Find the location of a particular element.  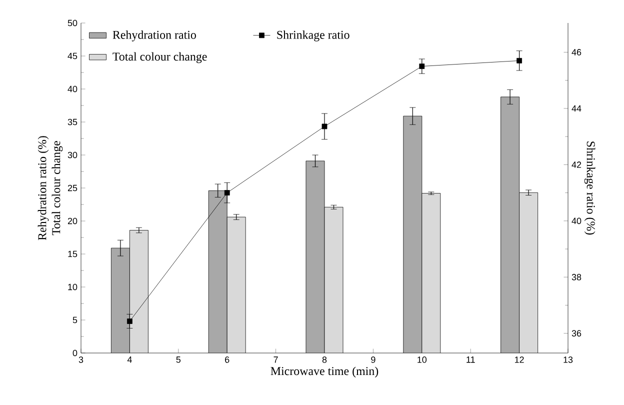

x-tick-label: 3 is located at coordinates (81, 359).